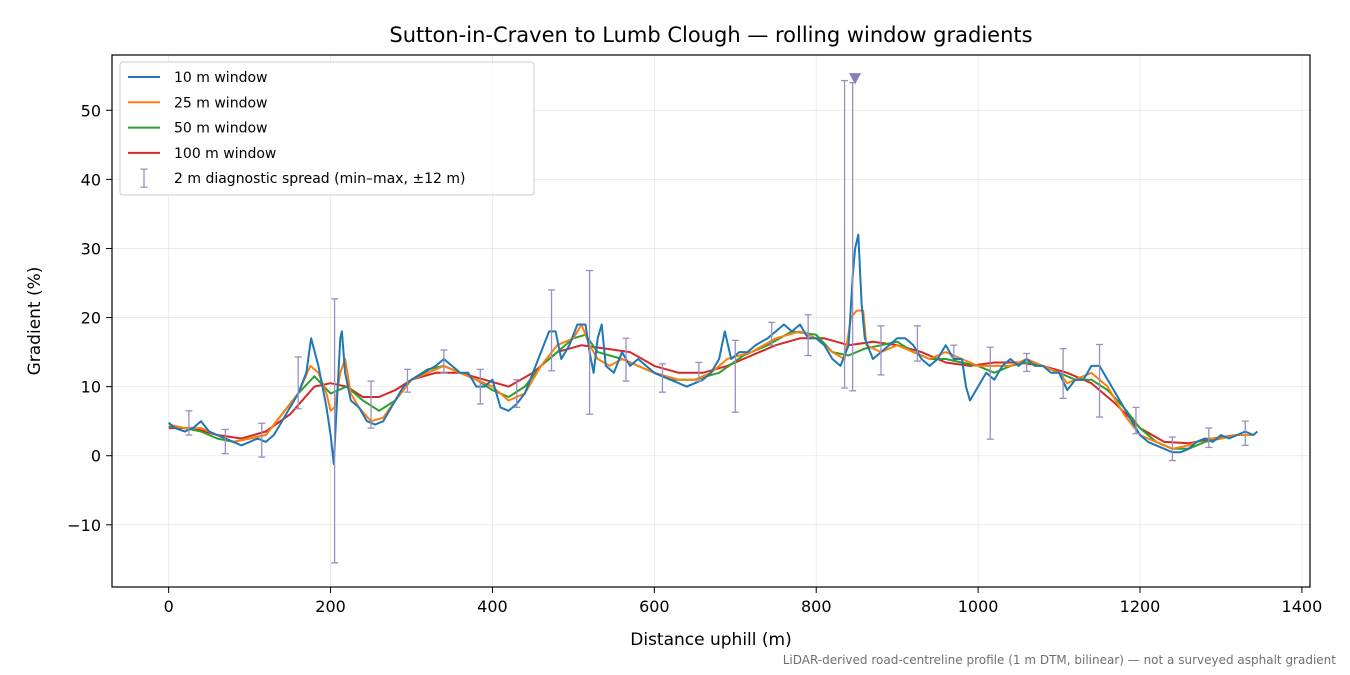 The height and width of the screenshot is (675, 1350). I want to click on y-axis-ticks: −10 0 10 20 30 40 50, so click(89, 318).